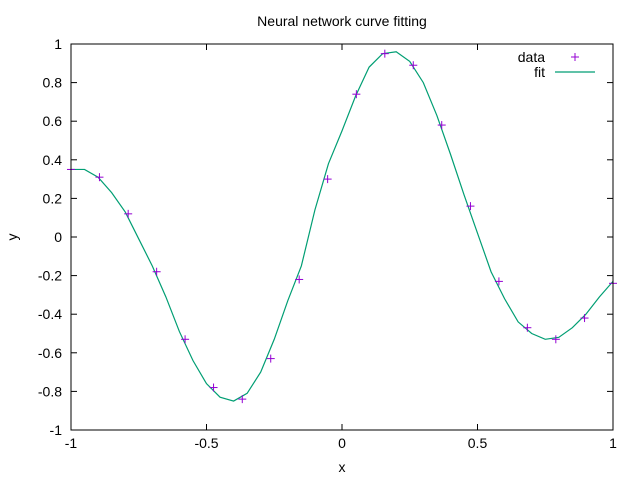 The height and width of the screenshot is (480, 640). What do you see at coordinates (50, 353) in the screenshot?
I see `y-tick-label: -0.6` at bounding box center [50, 353].